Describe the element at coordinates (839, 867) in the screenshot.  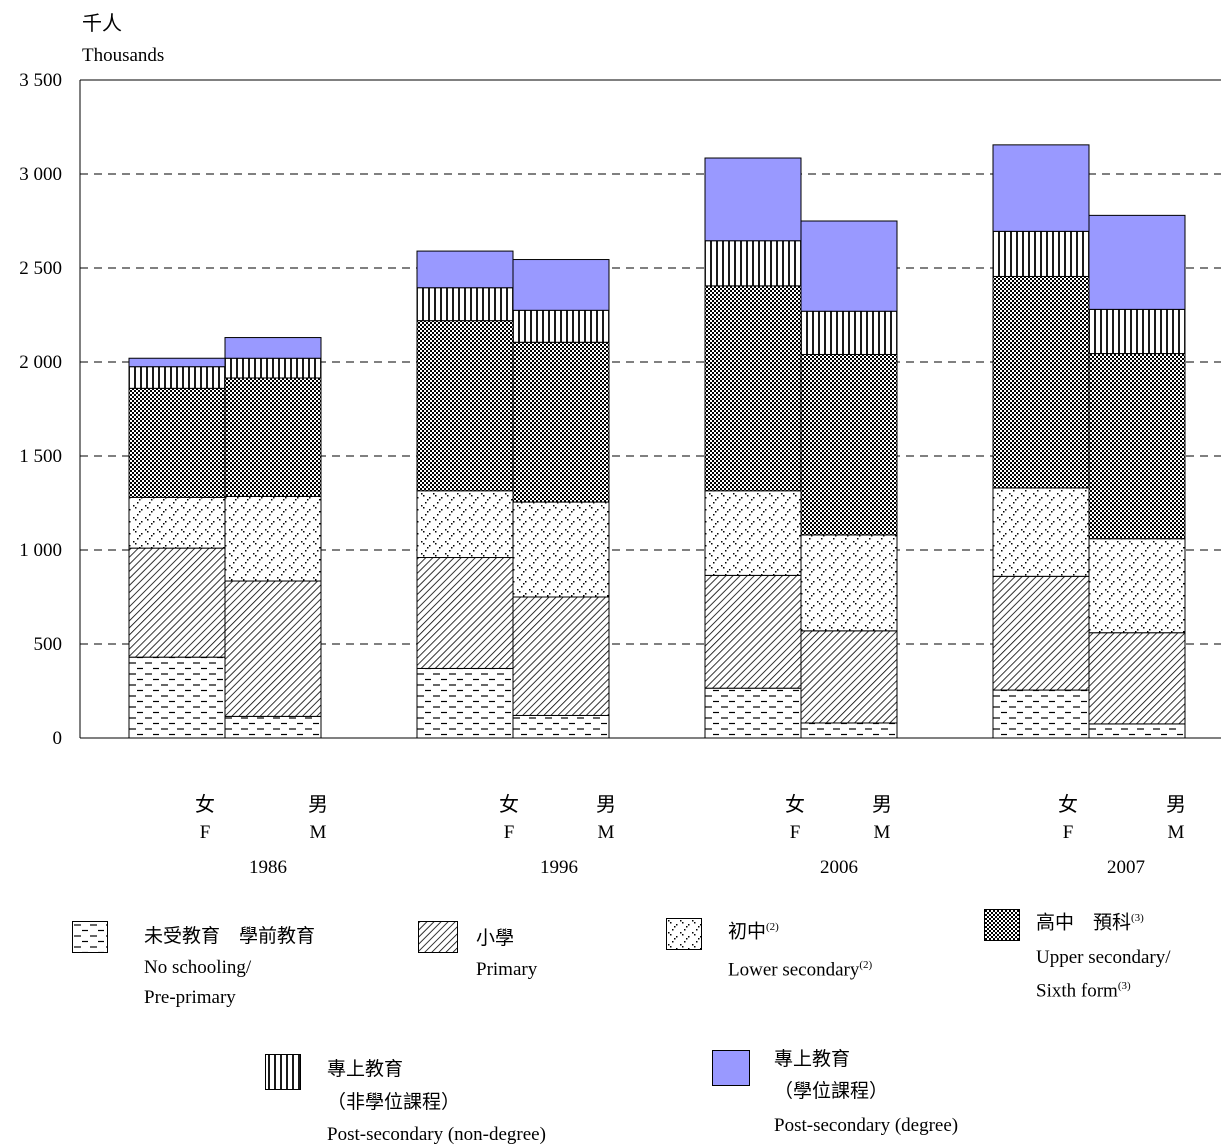
I see `year-label: 2006` at that location.